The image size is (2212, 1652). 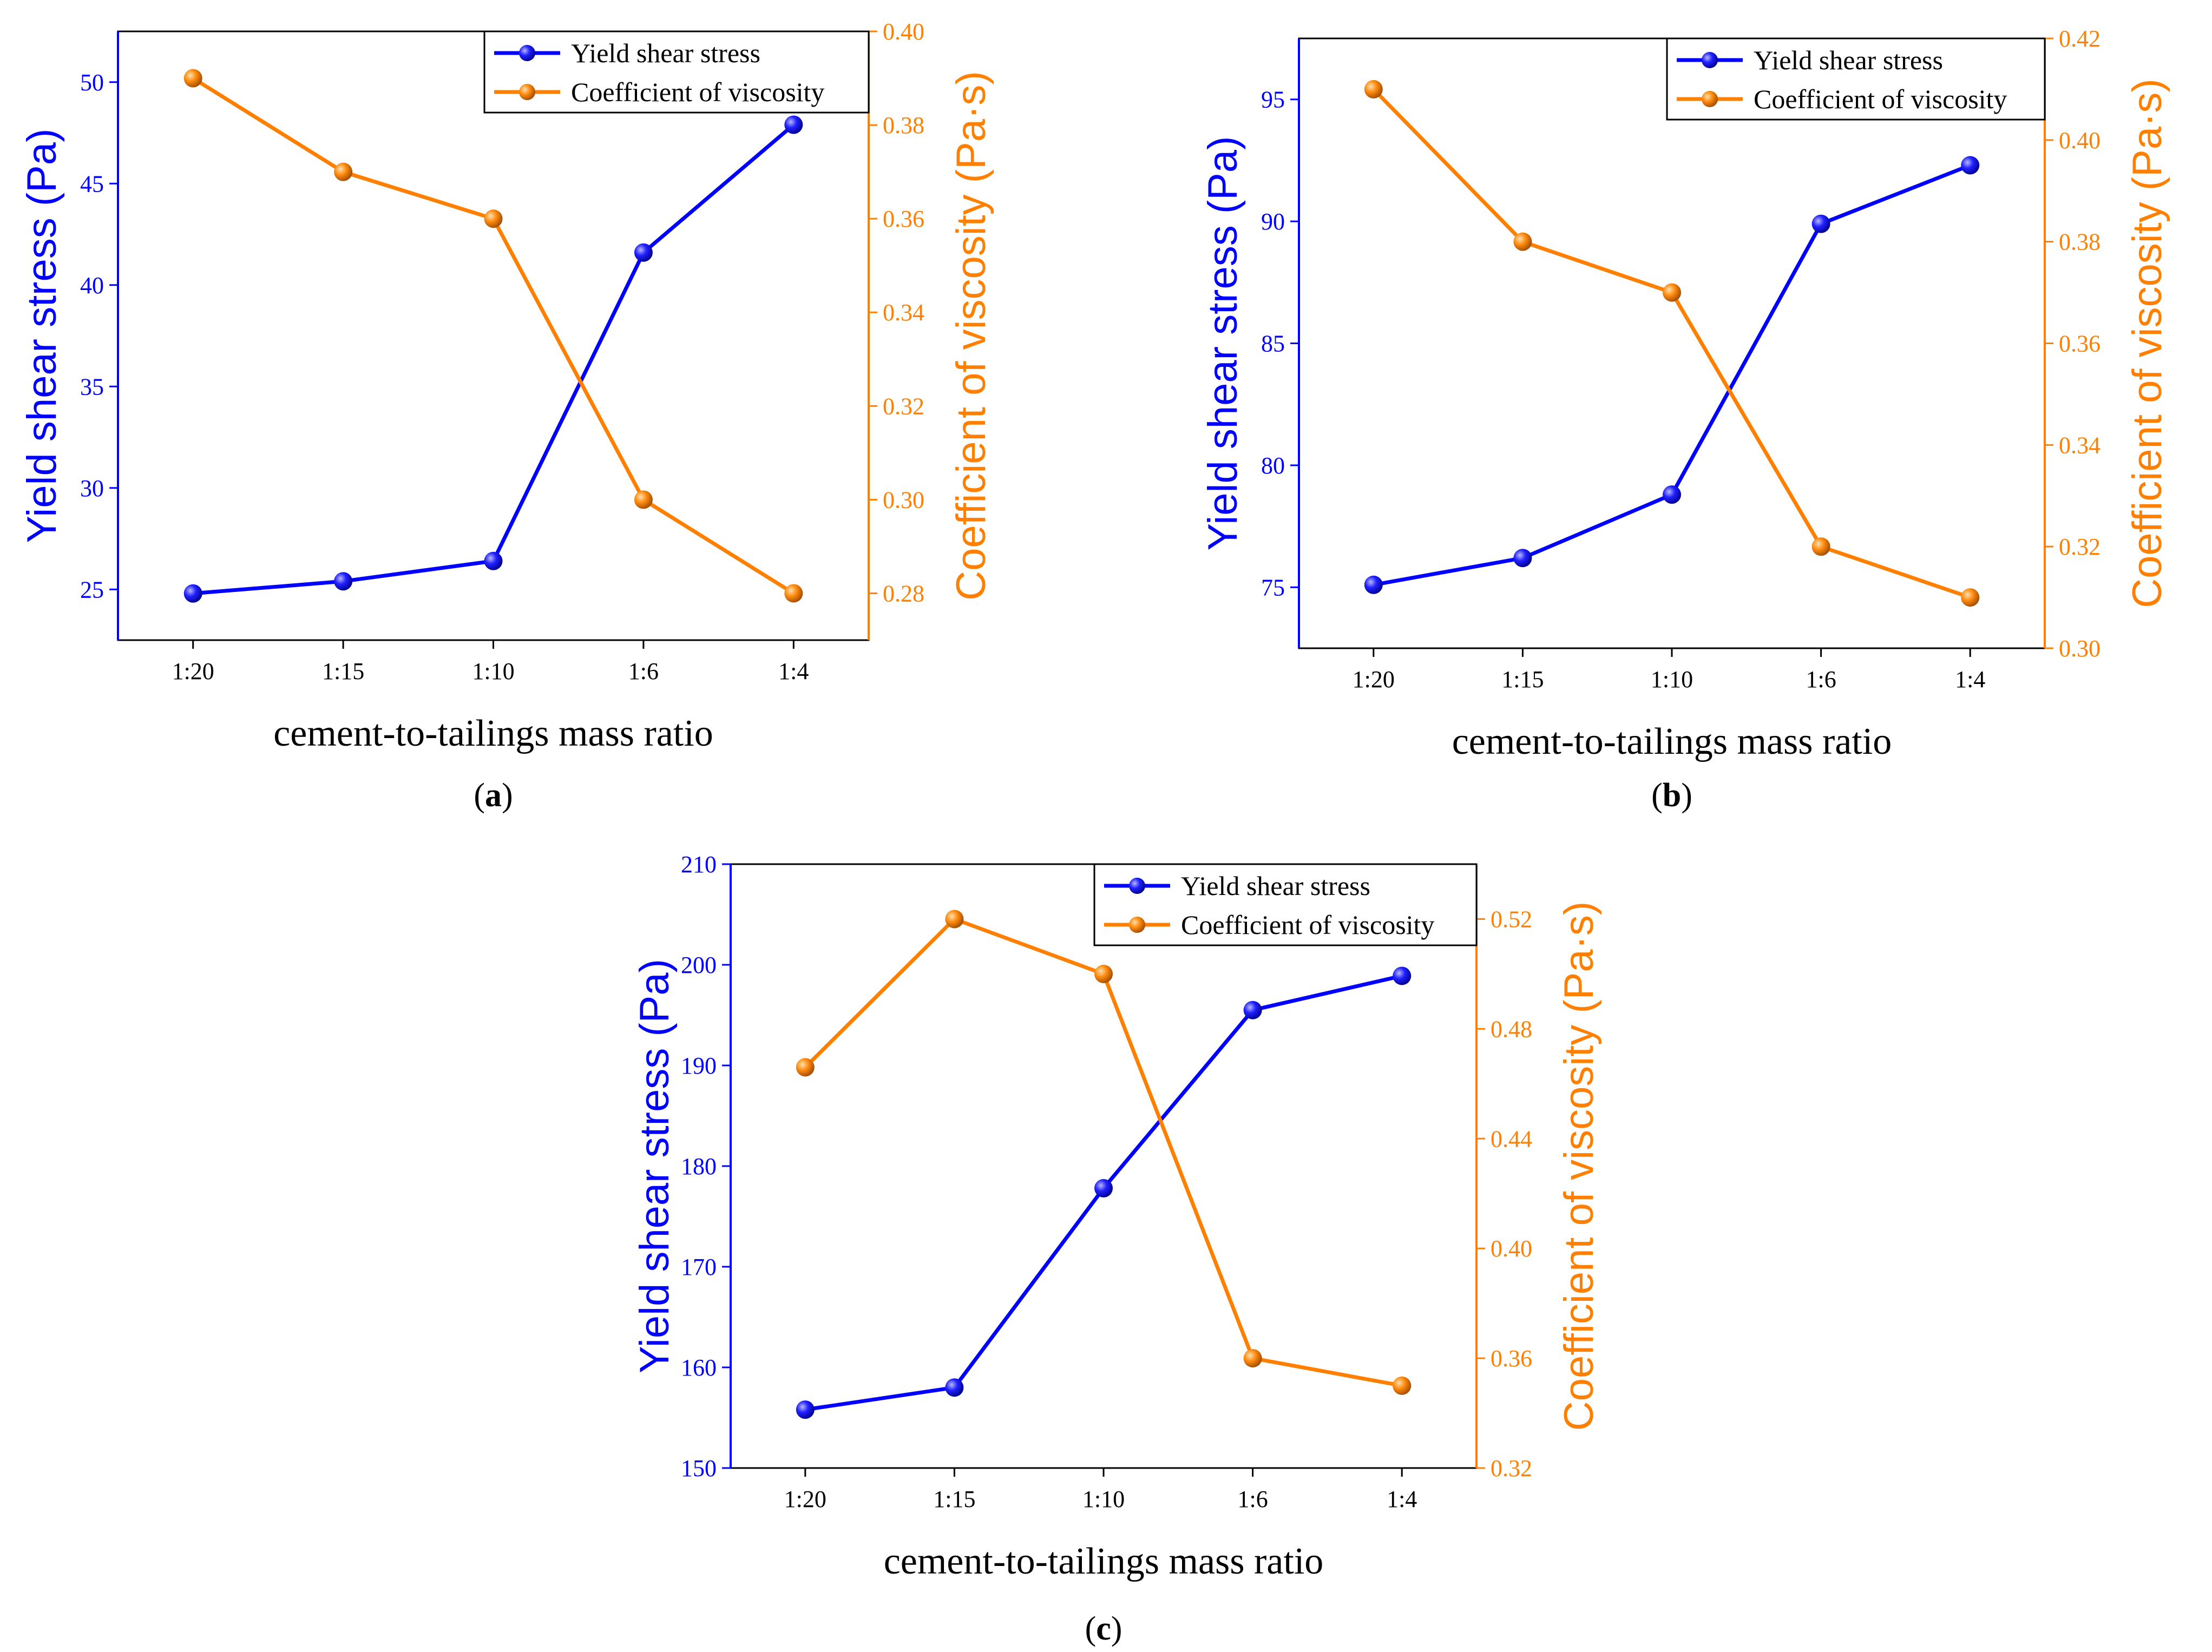 I want to click on panel-label-letter: c, so click(x=1103, y=1628).